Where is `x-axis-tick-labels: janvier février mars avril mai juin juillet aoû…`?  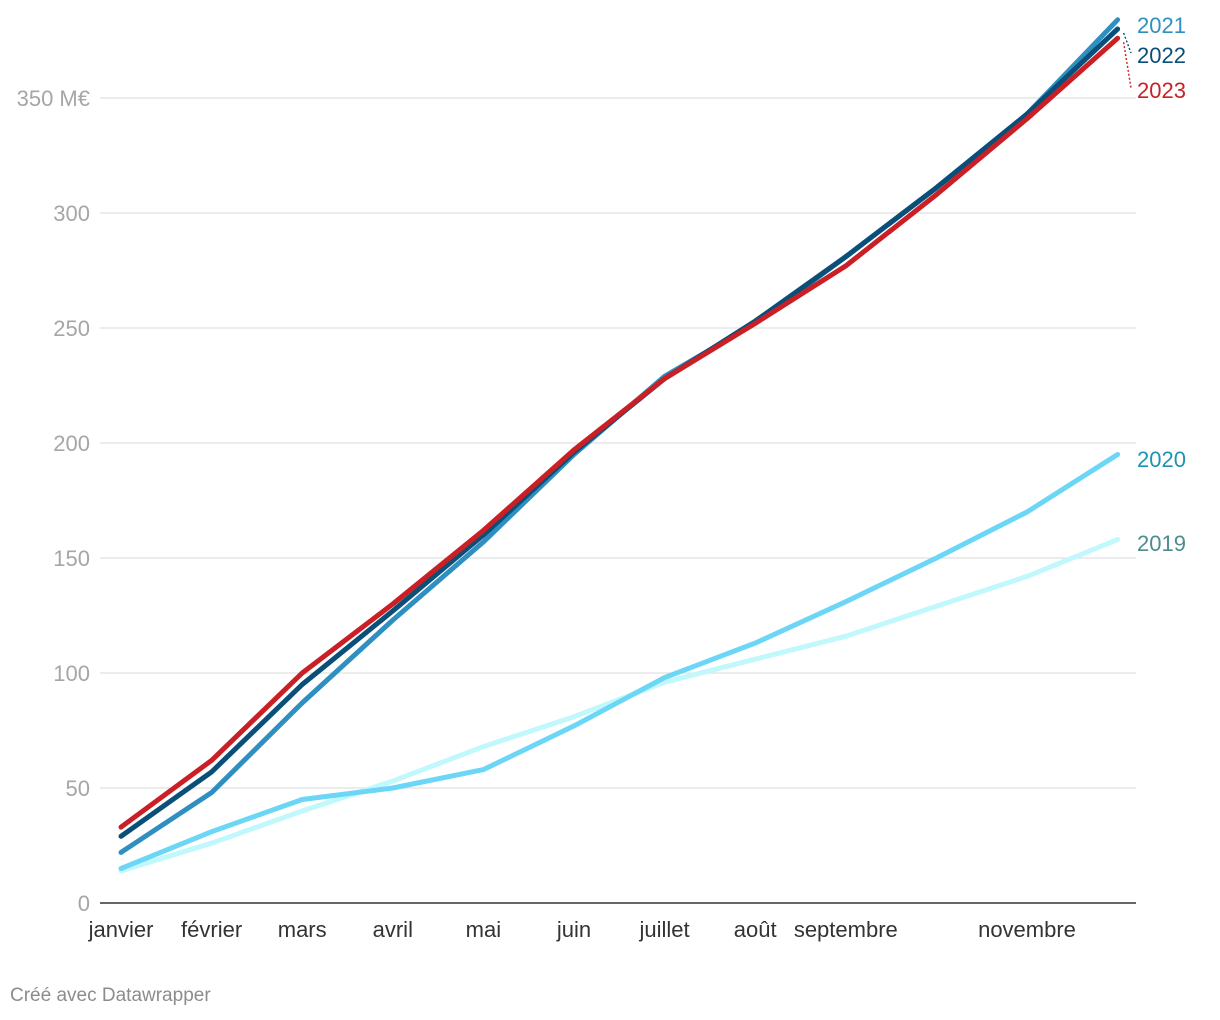 x-axis-tick-labels: janvier février mars avril mai juin juillet aoû… is located at coordinates (582, 929).